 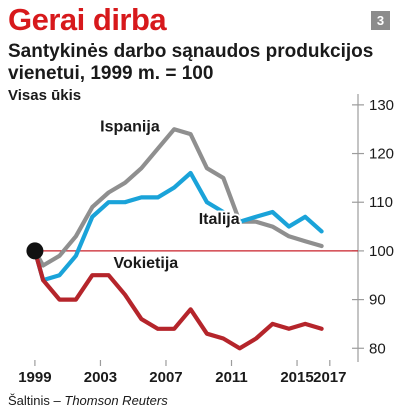 I want to click on y-tick-label-120: 120, so click(x=381, y=154).